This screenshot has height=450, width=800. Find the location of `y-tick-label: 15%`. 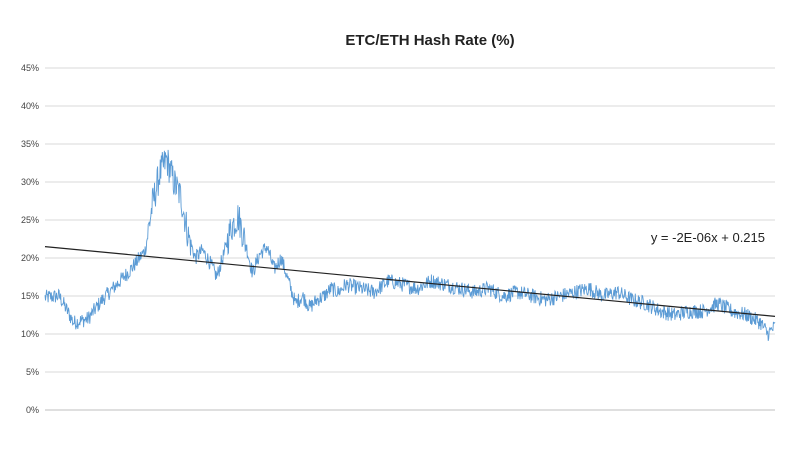

y-tick-label: 15% is located at coordinates (30, 296).